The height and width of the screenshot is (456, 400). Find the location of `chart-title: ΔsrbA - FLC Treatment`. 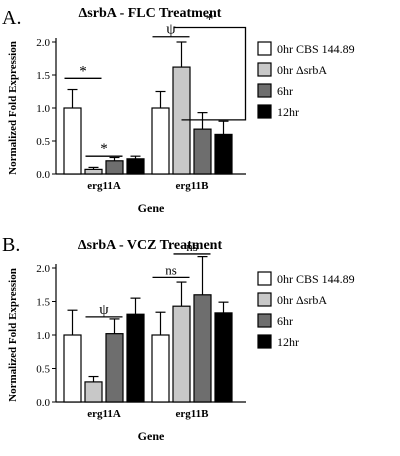

chart-title: ΔsrbA - FLC Treatment is located at coordinates (150, 13).